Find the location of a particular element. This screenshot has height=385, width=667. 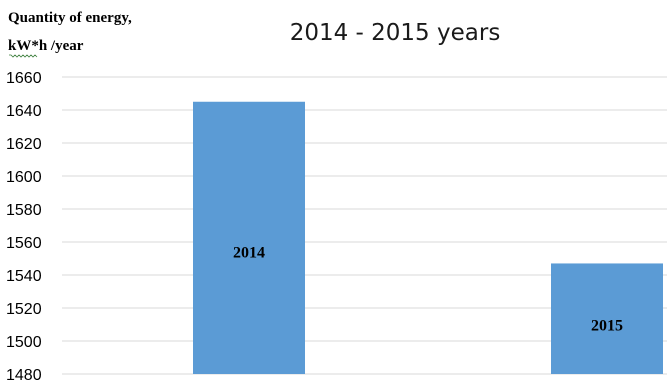

y-axis-ticks: 1480 1500 1520 1540 1560 1580 1600 1620 1640 1660 is located at coordinates (24, 227).